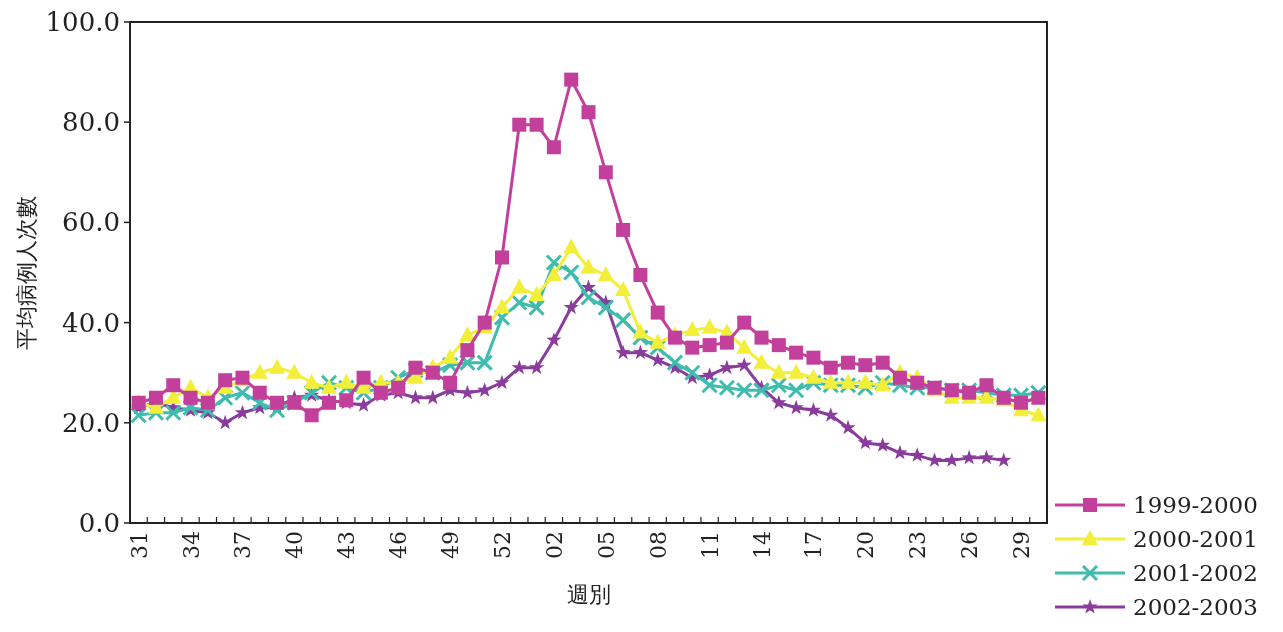  What do you see at coordinates (399, 545) in the screenshot?
I see `x-tick-label: 46` at bounding box center [399, 545].